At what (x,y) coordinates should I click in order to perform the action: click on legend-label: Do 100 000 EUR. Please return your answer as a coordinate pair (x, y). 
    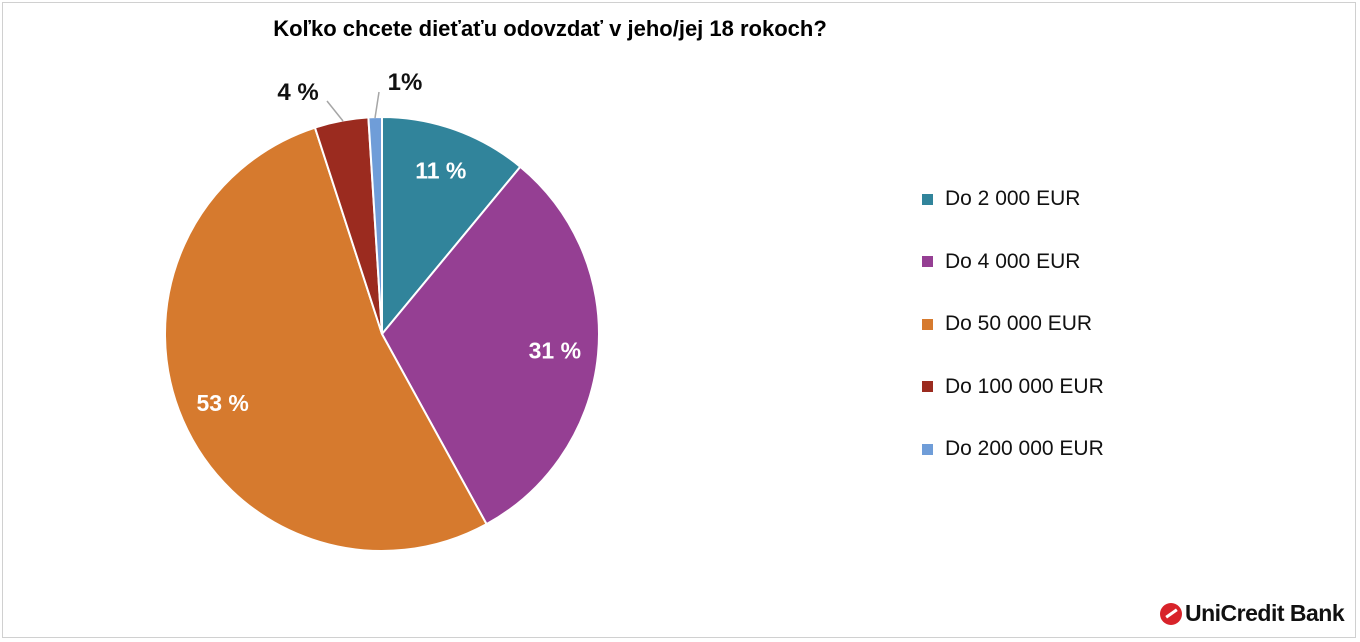
    Looking at the image, I should click on (1024, 386).